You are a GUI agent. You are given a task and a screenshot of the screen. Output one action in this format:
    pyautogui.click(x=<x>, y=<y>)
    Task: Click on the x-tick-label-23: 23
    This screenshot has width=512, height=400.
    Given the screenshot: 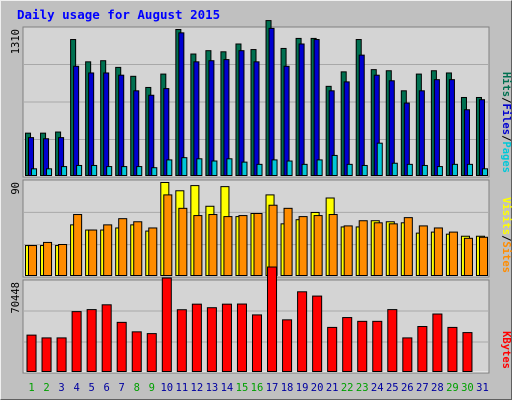 What is the action you would take?
    pyautogui.click(x=362, y=388)
    